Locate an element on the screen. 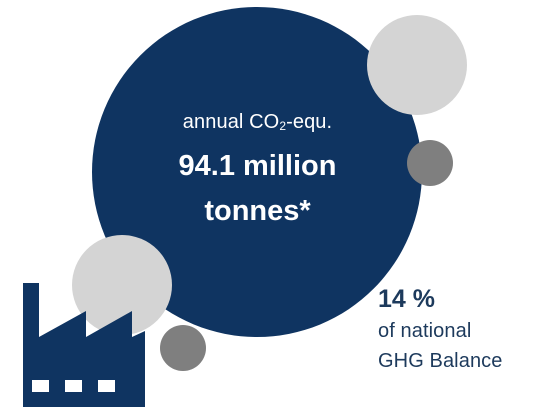  emissions-label-prefix: annual CO is located at coordinates (231, 122).